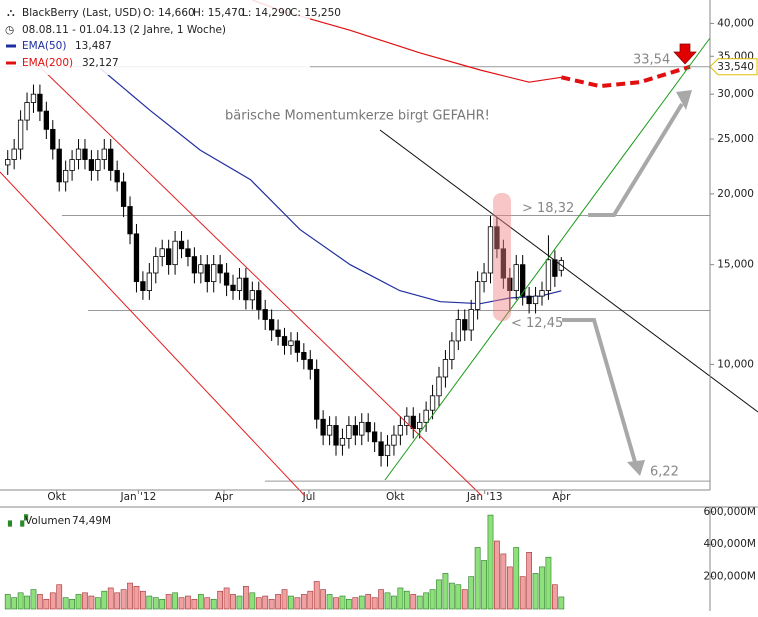  Describe the element at coordinates (685, 54) in the screenshot. I see `down-arrow-icon` at that location.